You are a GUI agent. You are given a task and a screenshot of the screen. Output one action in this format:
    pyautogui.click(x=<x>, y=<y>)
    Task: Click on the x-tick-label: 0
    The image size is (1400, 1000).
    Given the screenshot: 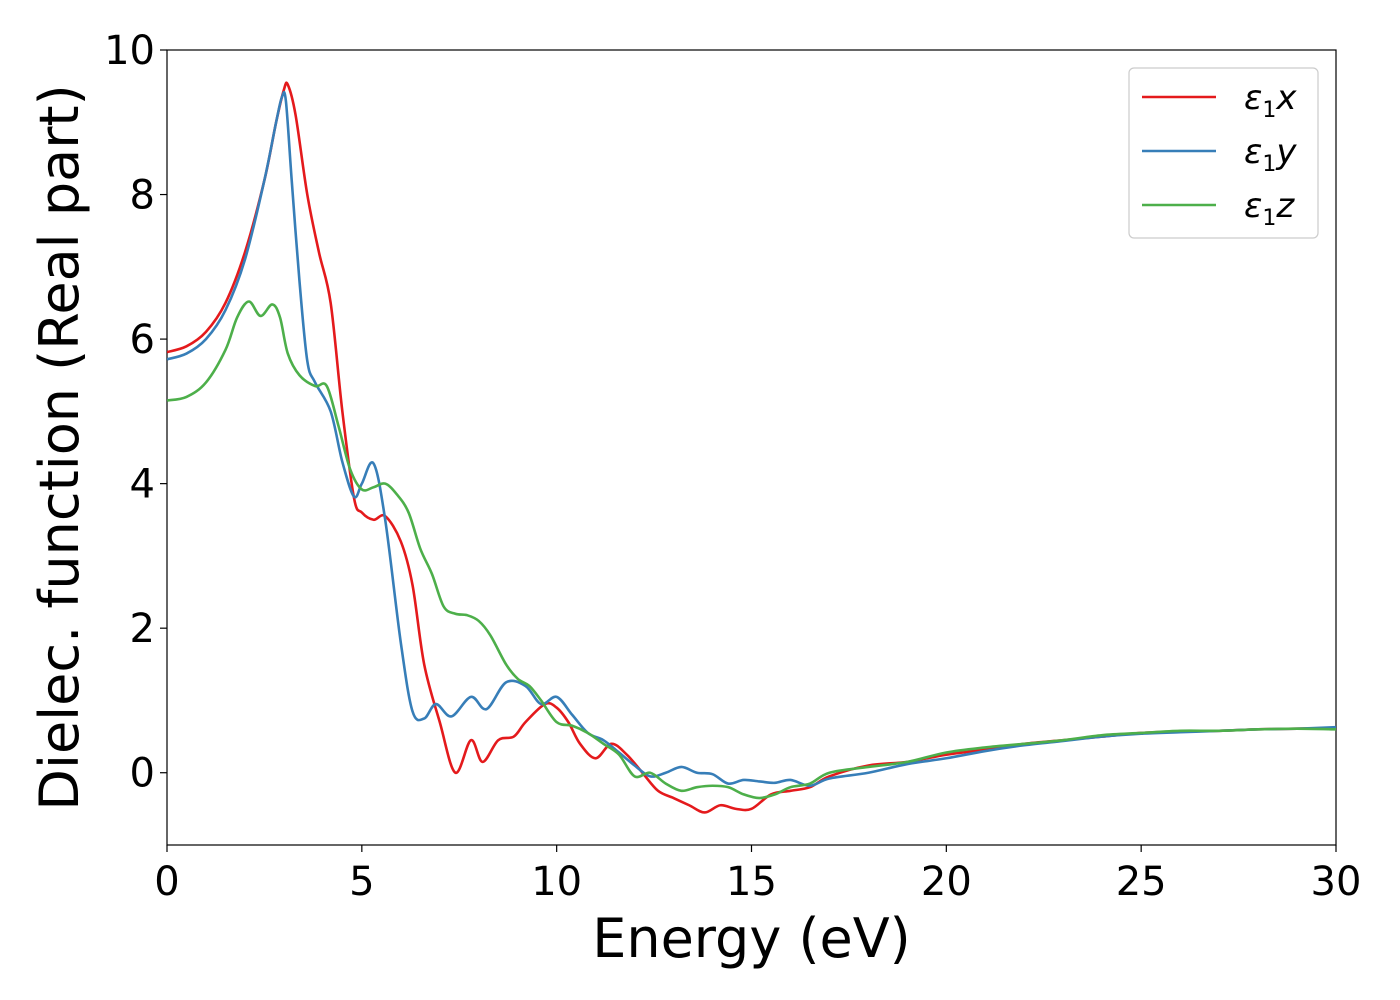 What is the action you would take?
    pyautogui.click(x=166, y=882)
    